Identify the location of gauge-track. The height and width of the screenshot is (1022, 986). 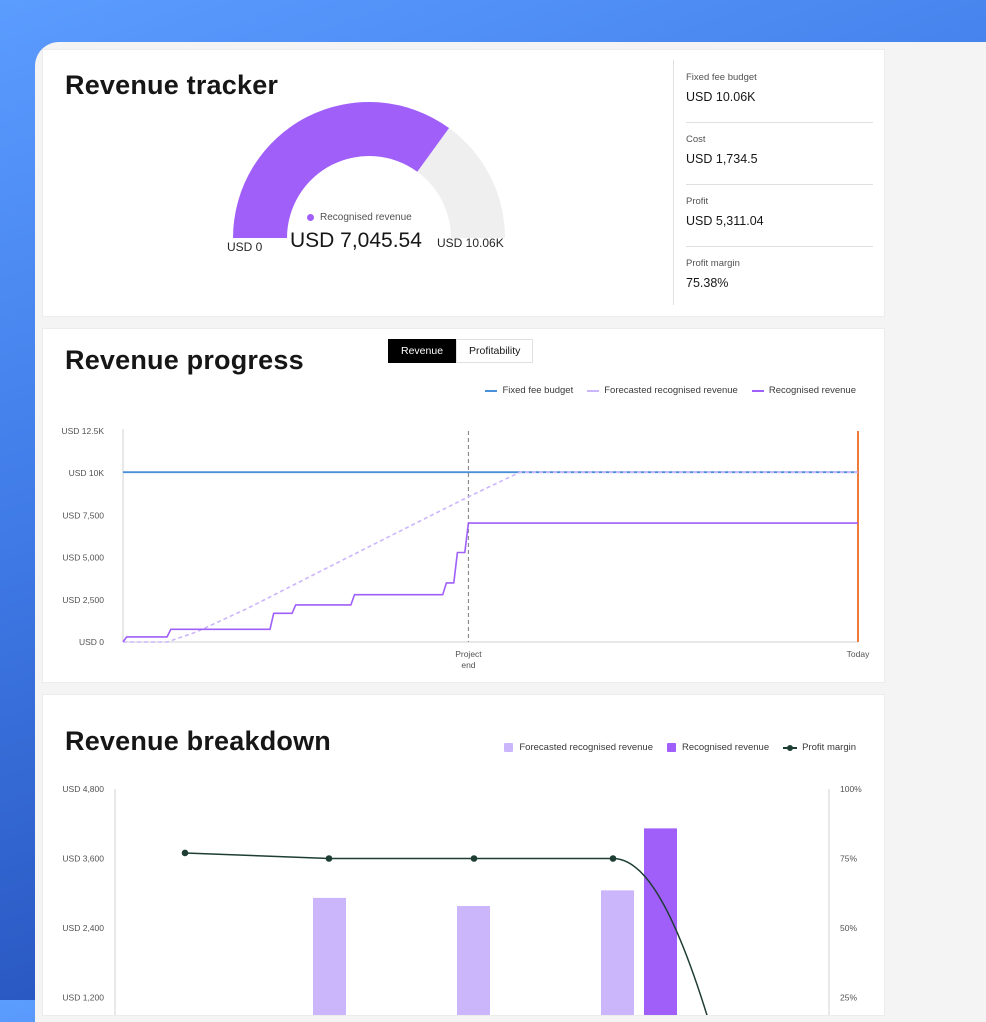
(461, 183).